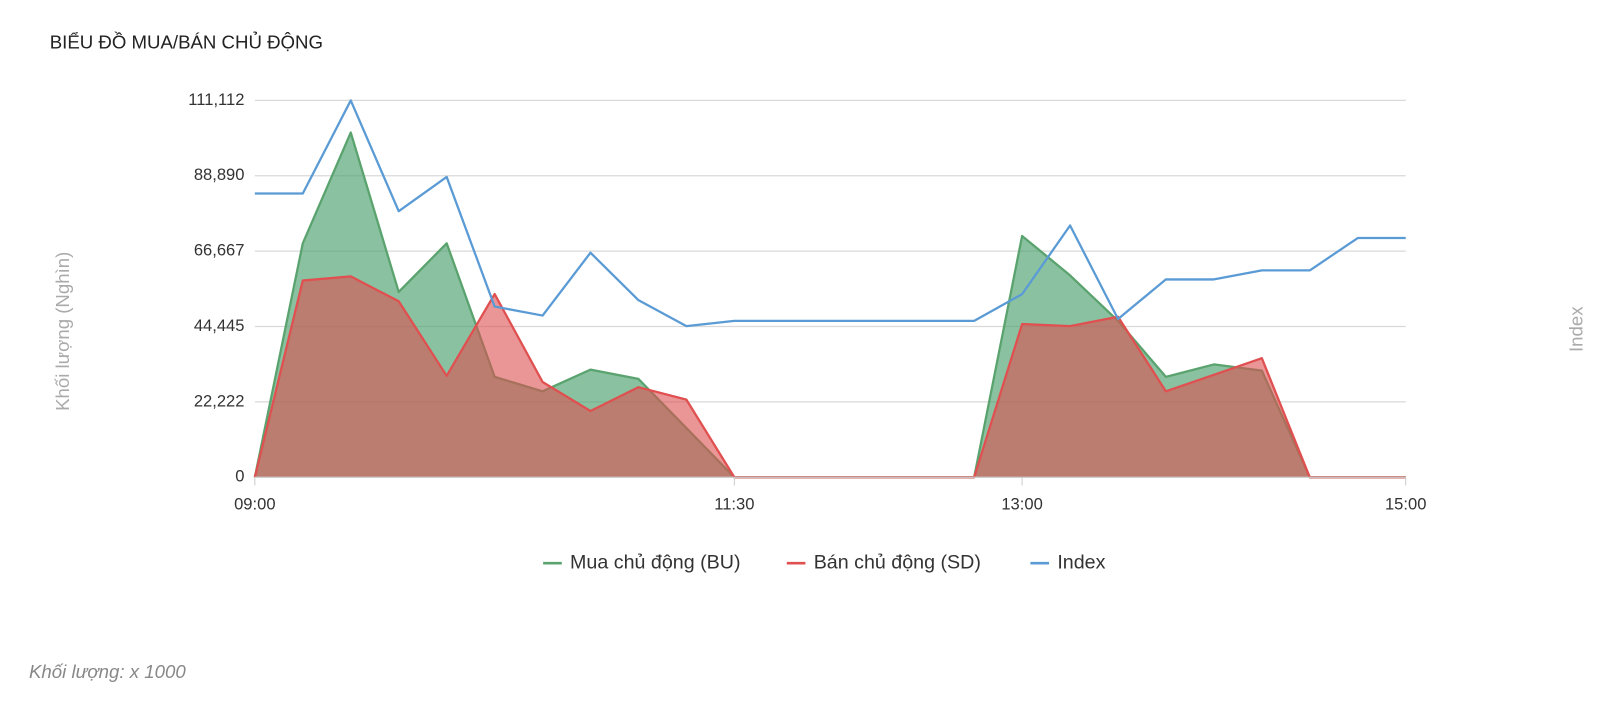 The image size is (1616, 704). Describe the element at coordinates (62, 331) in the screenshot. I see `y-axis-title: Khối lượng (Nghìn)` at that location.